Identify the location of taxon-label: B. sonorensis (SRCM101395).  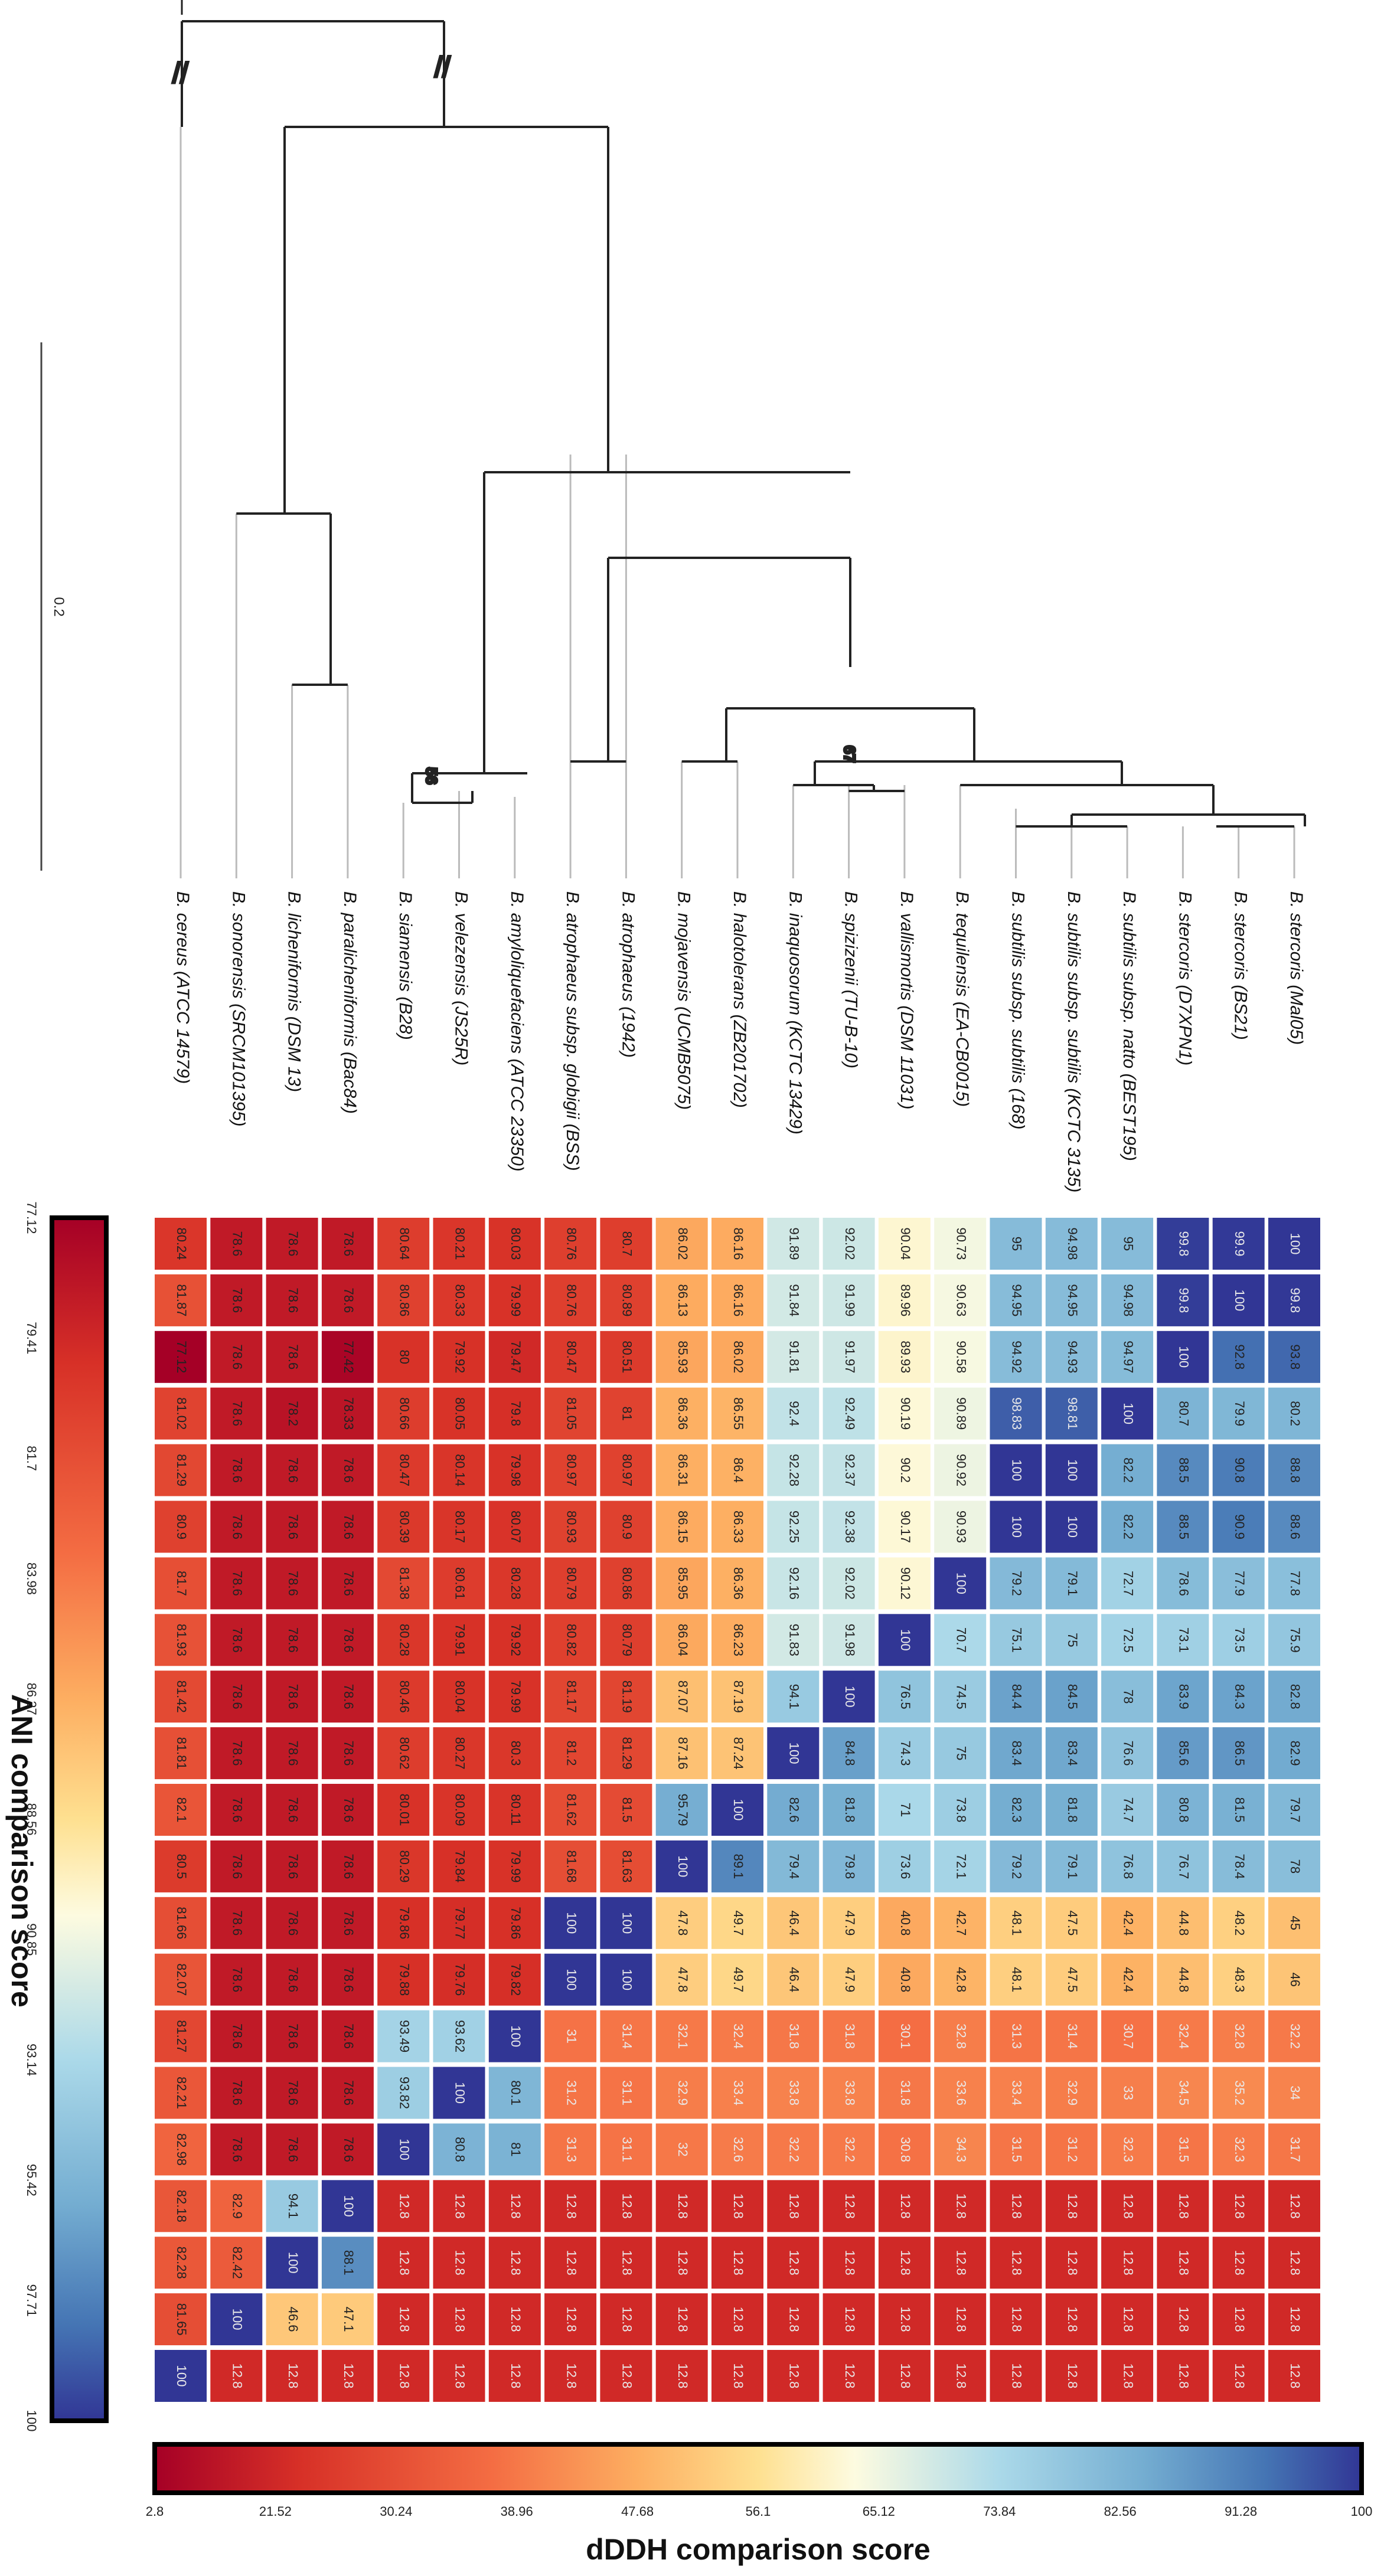
(239, 1009).